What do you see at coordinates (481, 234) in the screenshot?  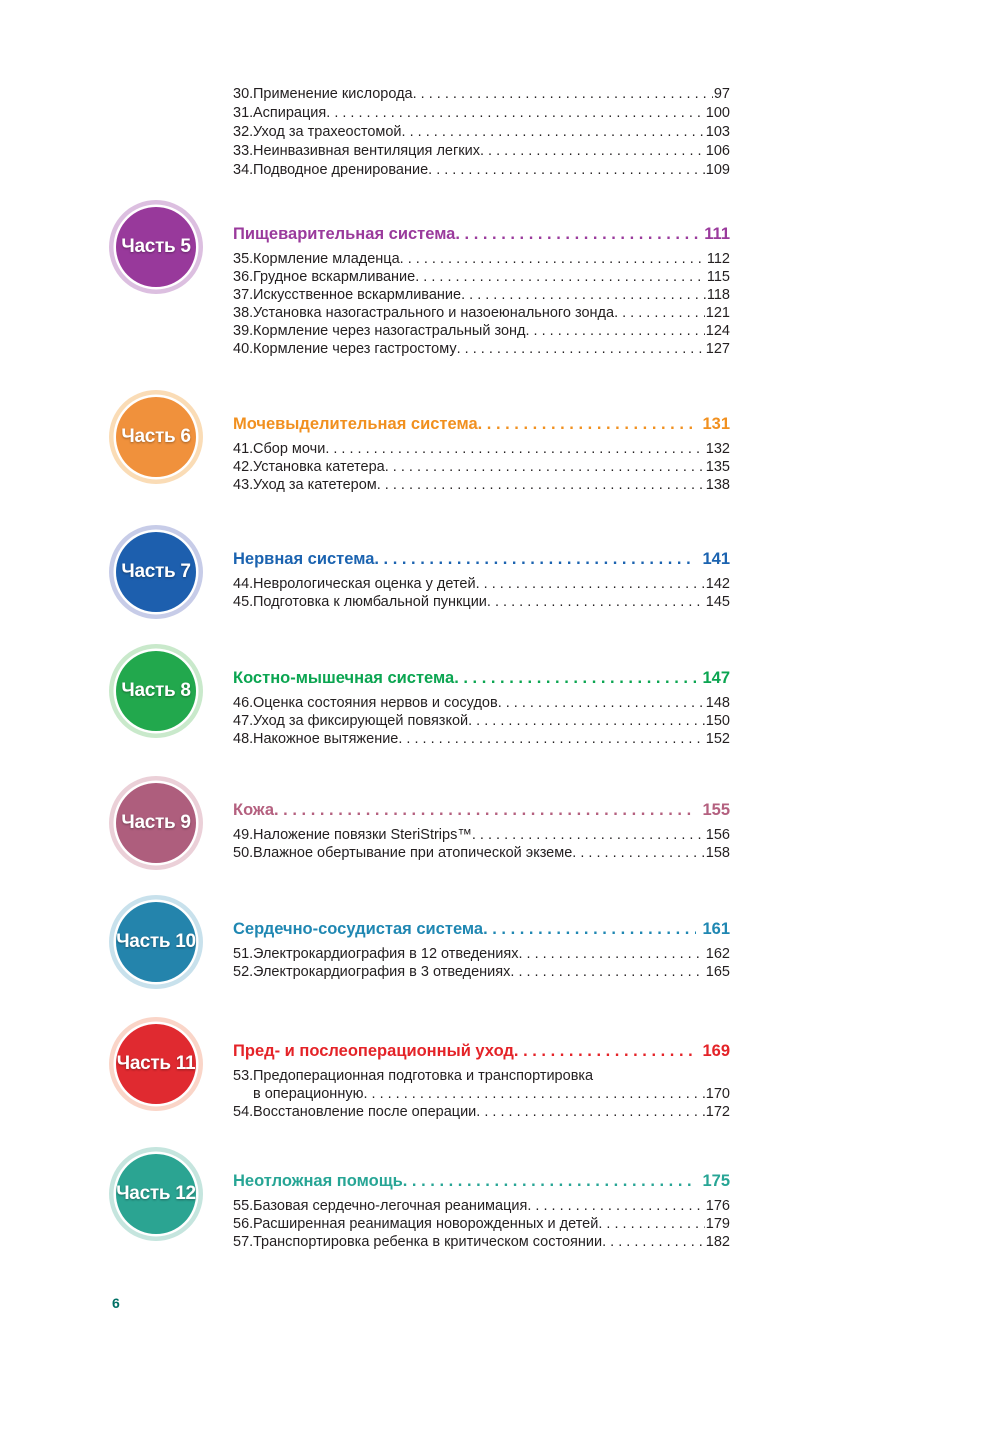 I see `section-heading-row: Пищеварительная система 111` at bounding box center [481, 234].